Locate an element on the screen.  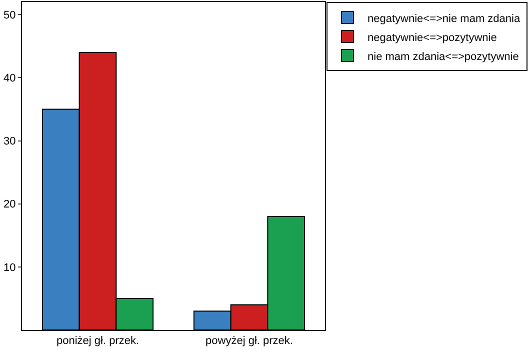
legend-label: negatywnie<=>nie mam zdania is located at coordinates (444, 18).